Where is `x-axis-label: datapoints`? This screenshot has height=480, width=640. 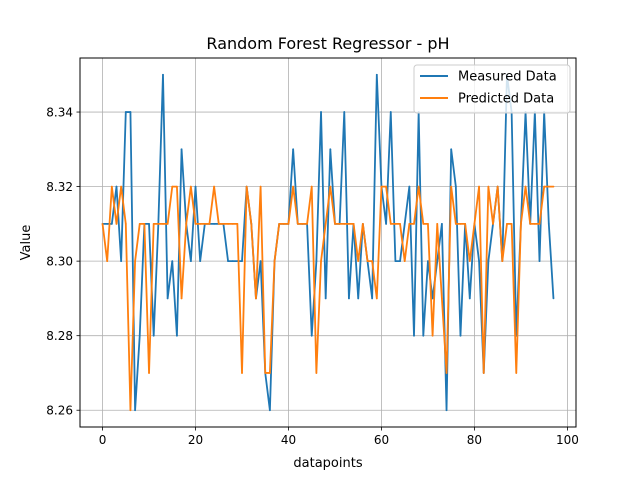 x-axis-label: datapoints is located at coordinates (327, 463).